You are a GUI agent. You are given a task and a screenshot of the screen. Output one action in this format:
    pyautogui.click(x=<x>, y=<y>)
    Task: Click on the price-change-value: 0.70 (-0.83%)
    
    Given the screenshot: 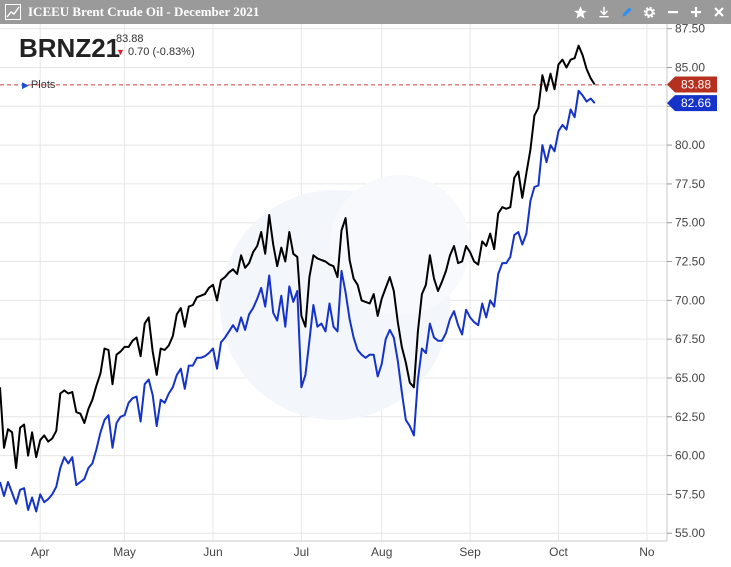 What is the action you would take?
    pyautogui.click(x=161, y=52)
    